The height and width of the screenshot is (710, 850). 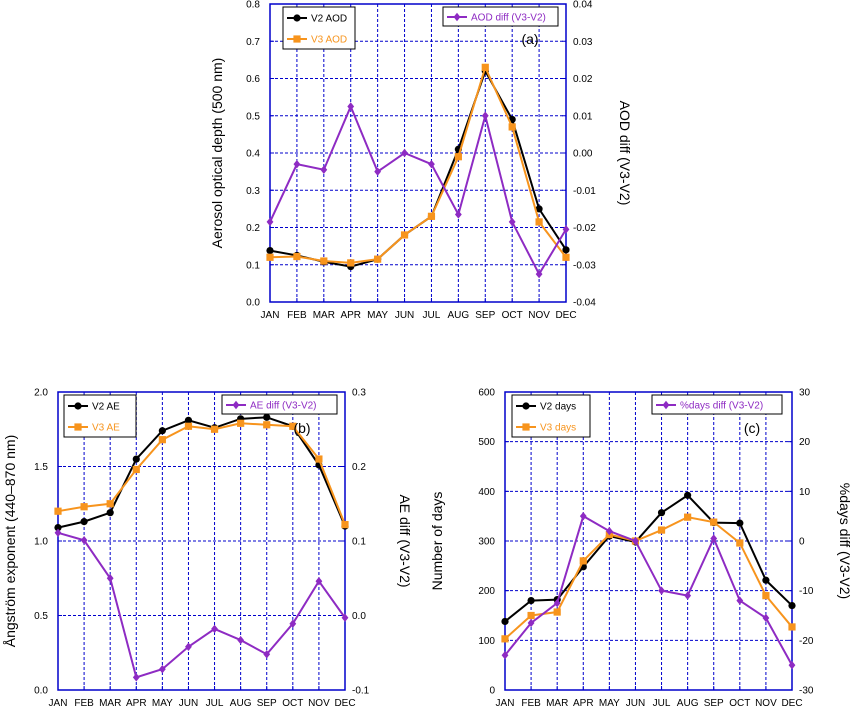 What do you see at coordinates (329, 40) in the screenshot?
I see `legend-label: V3 AOD` at bounding box center [329, 40].